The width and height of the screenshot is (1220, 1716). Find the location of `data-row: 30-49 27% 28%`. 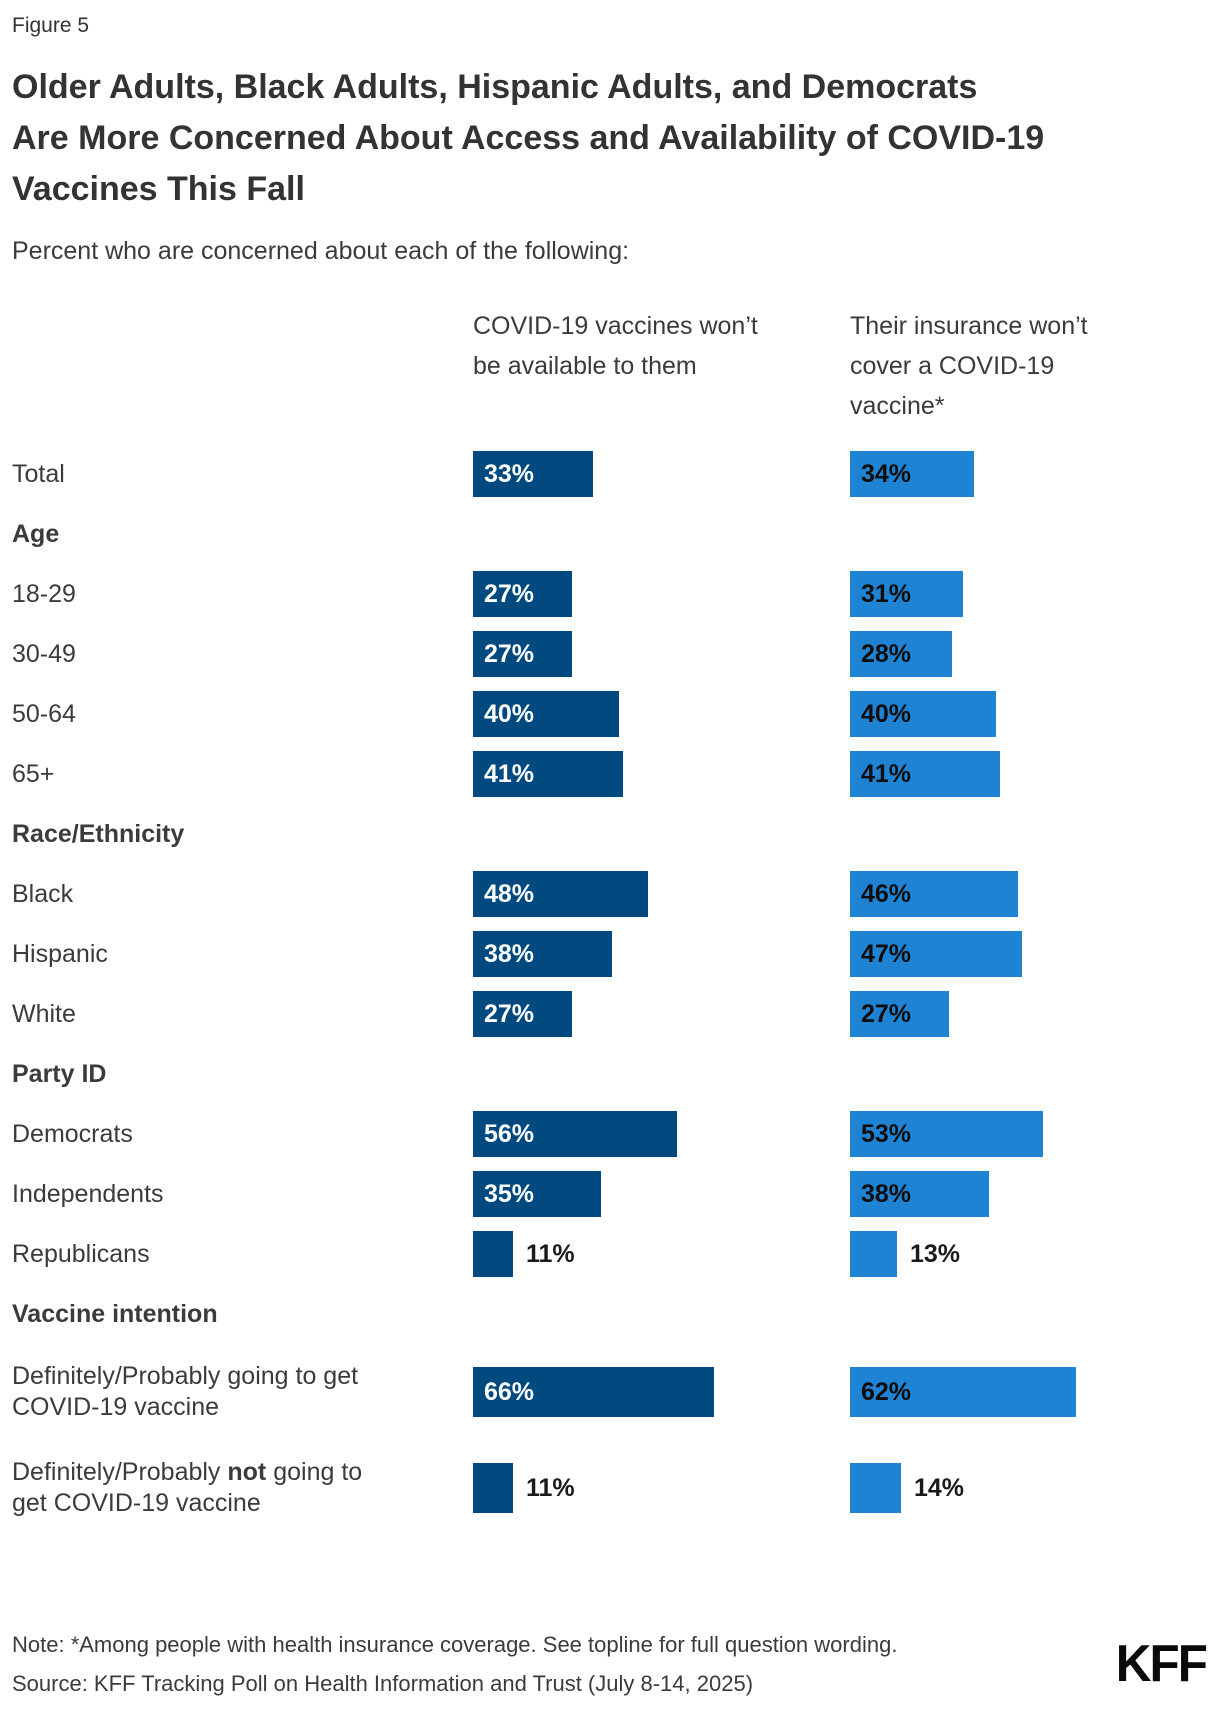

data-row: 30-49 27% 28% is located at coordinates (610, 654).